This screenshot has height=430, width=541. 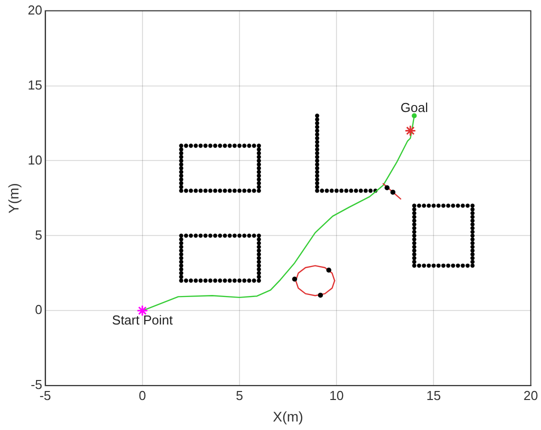 I want to click on annotation: Start Point, so click(x=143, y=320).